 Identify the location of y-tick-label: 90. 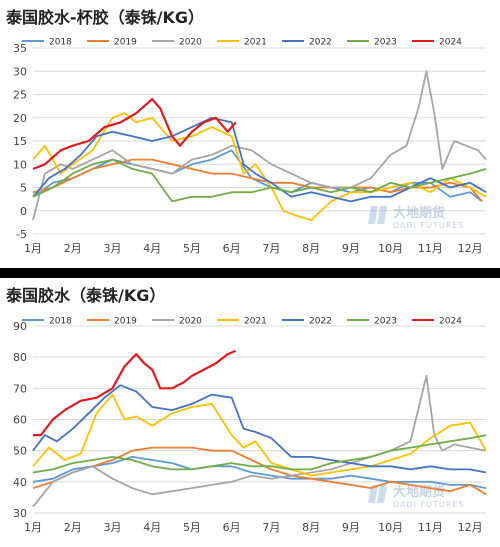
(20, 326).